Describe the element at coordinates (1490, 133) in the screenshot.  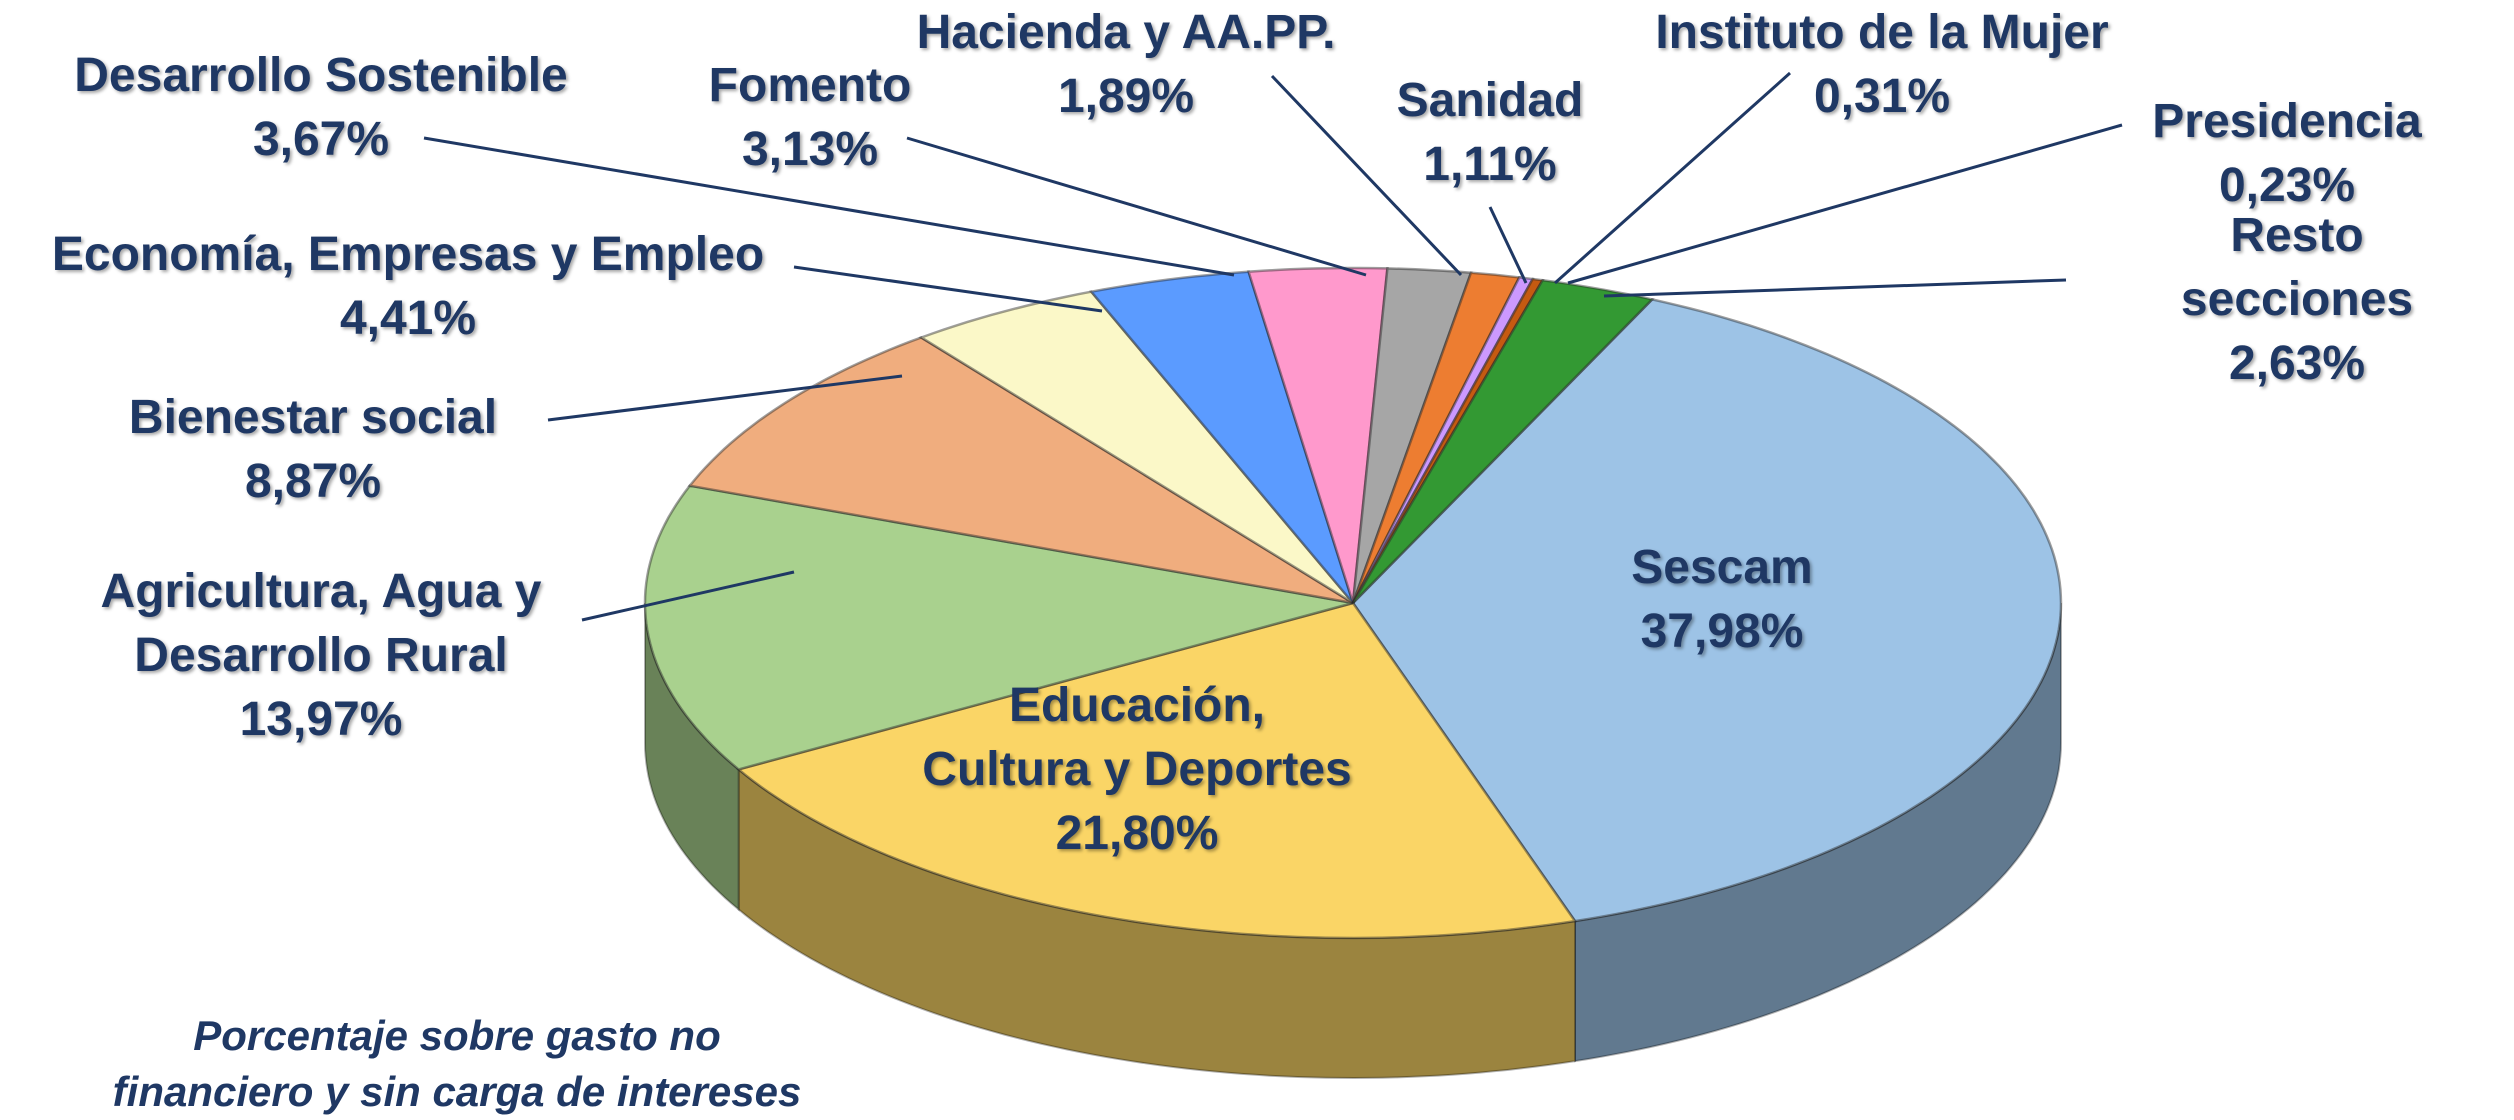
I see `slice-label: Sanidad 1,11%` at that location.